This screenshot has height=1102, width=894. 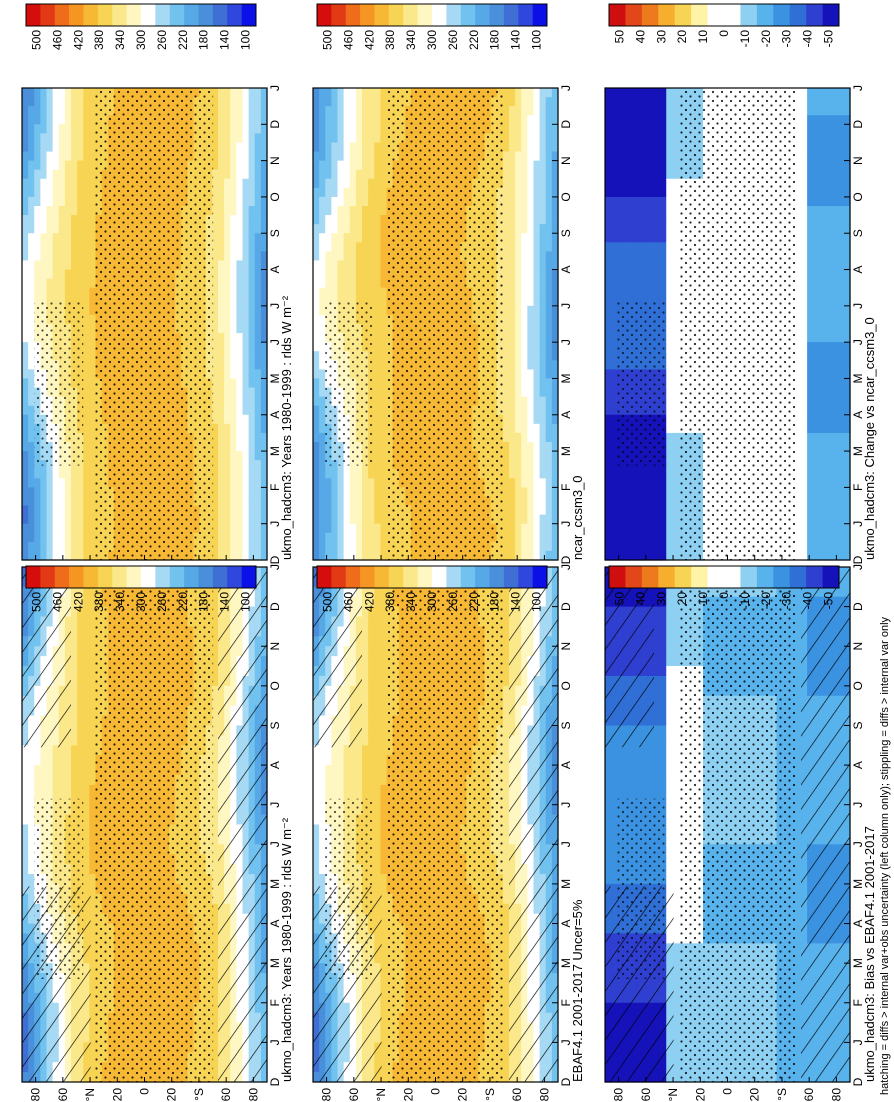 What do you see at coordinates (566, 160) in the screenshot?
I see `x-tick-label: N` at bounding box center [566, 160].